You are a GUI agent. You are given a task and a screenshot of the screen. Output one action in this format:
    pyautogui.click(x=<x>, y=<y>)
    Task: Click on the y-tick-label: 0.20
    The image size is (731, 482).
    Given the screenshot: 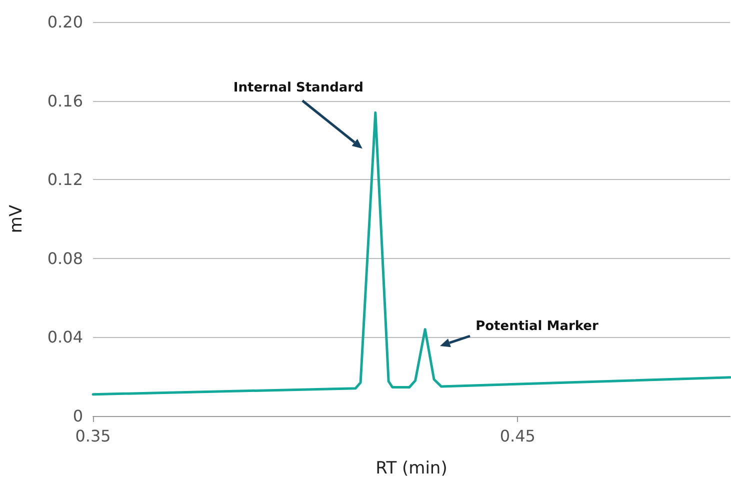 What is the action you would take?
    pyautogui.click(x=65, y=22)
    